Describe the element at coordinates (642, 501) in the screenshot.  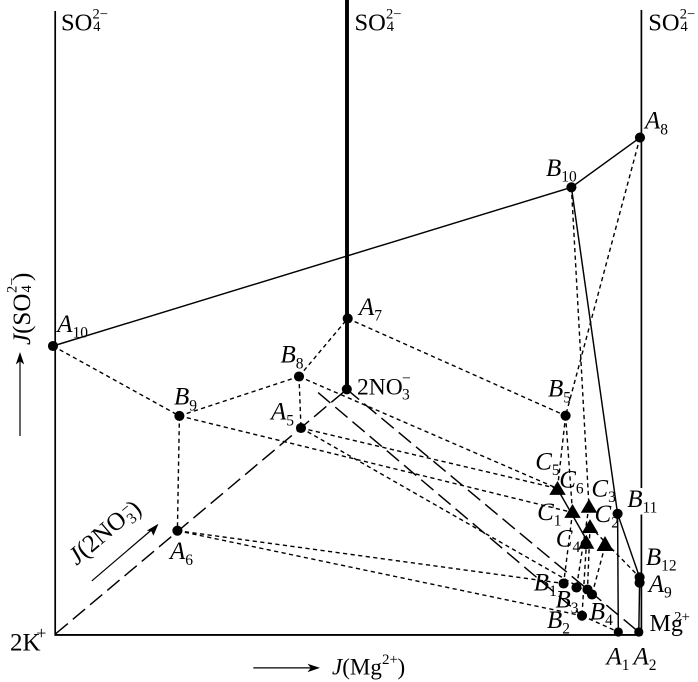
I see `svg-text: B11` at that location.